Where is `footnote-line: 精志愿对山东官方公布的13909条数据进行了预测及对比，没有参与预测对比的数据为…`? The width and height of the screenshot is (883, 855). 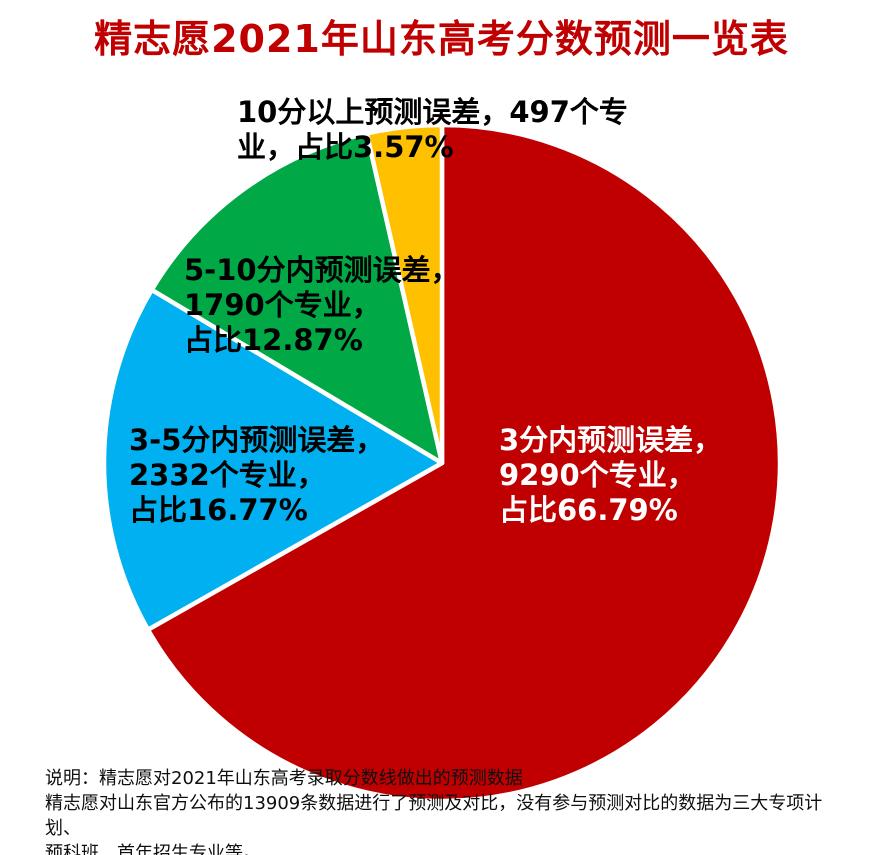 footnote-line: 精志愿对山东官方公布的13909条数据进行了预测及对比，没有参与预测对比的数据为… is located at coordinates (434, 816).